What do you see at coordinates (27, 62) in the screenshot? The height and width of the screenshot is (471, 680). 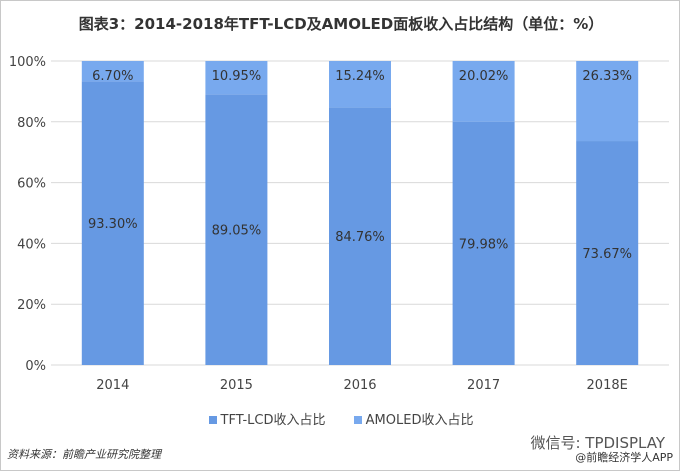 I see `y-tick-label: 100%` at bounding box center [27, 62].